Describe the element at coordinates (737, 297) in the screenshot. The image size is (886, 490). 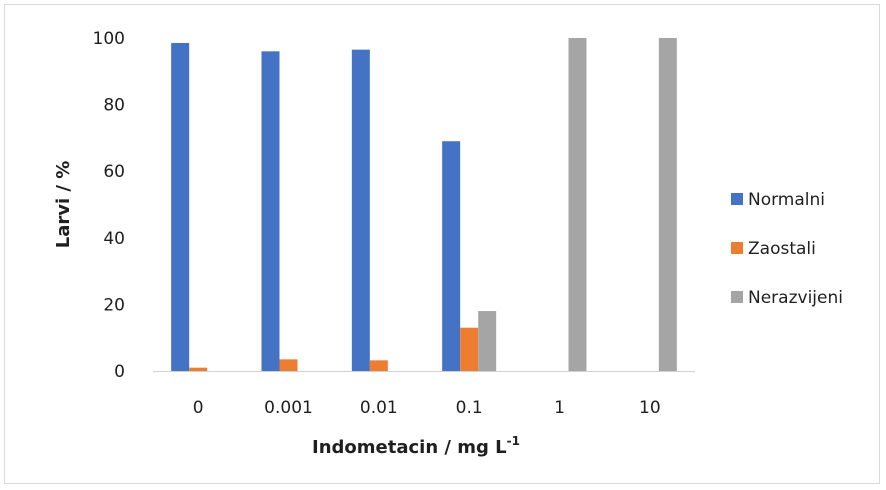
I see `legend-swatch-nerazvijeni` at that location.